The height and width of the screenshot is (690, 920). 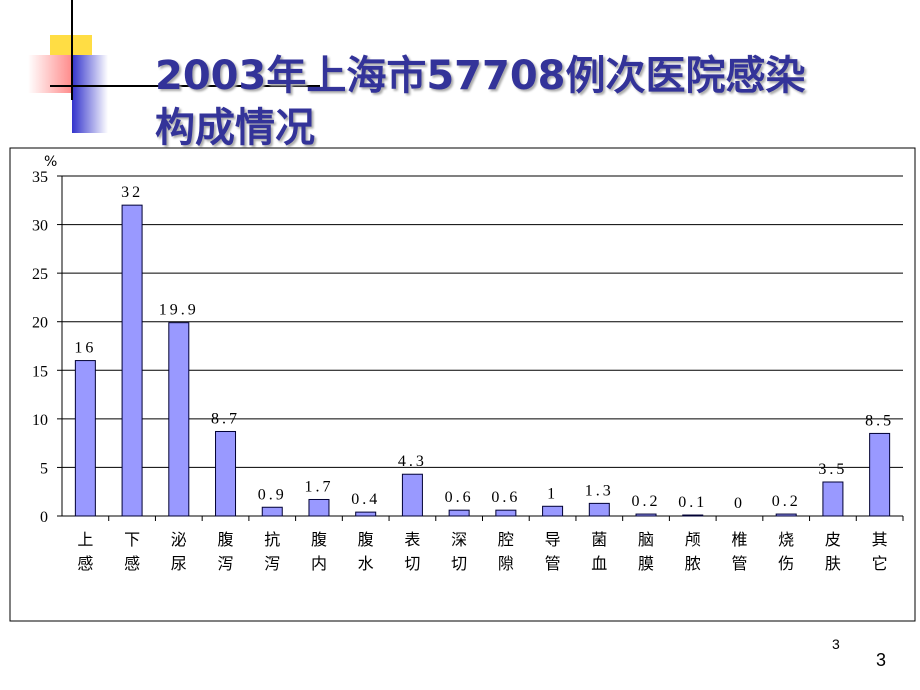 What do you see at coordinates (40, 177) in the screenshot?
I see `y-tick-label: 35` at bounding box center [40, 177].